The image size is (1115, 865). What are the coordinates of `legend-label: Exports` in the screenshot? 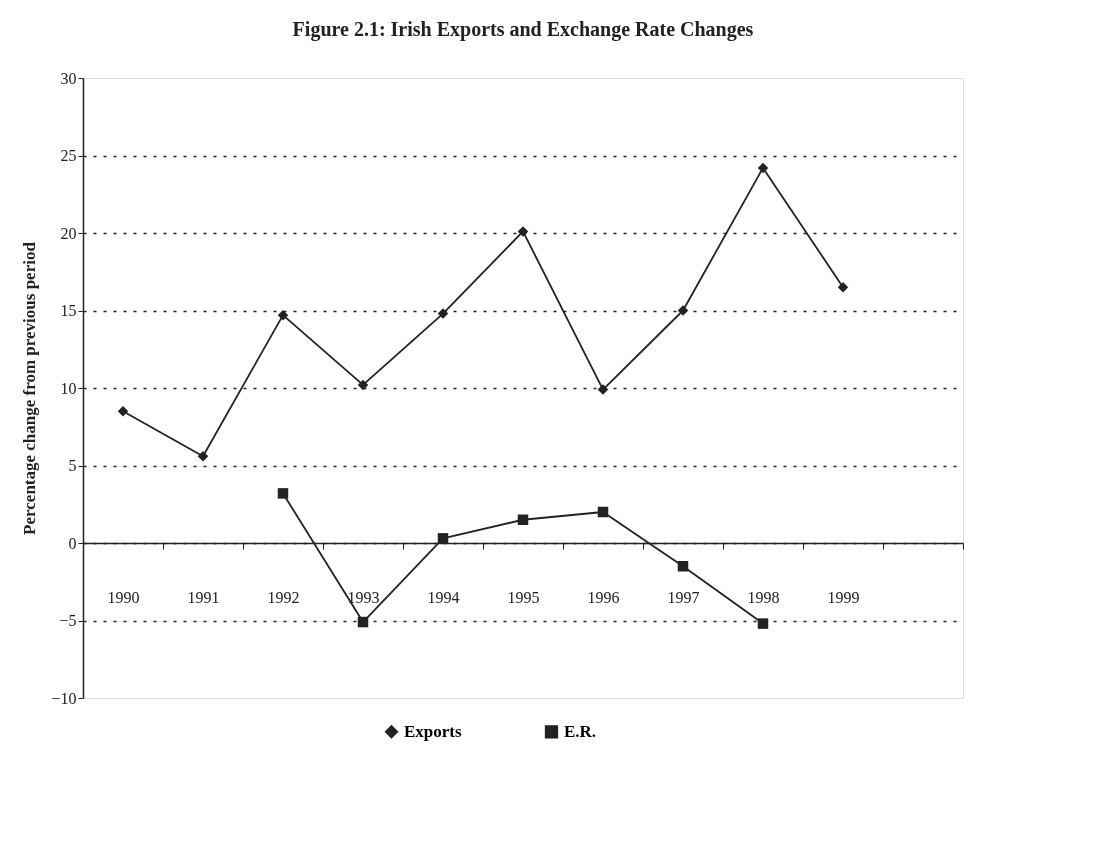 It's located at (433, 731).